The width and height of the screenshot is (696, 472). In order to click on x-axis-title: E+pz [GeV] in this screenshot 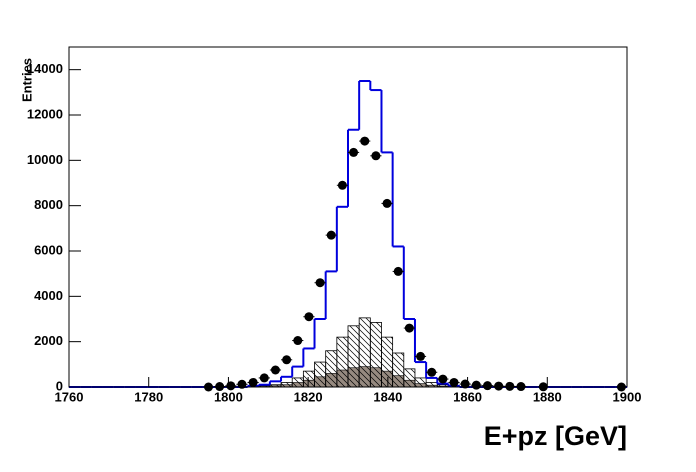, I will do `click(555, 436)`.